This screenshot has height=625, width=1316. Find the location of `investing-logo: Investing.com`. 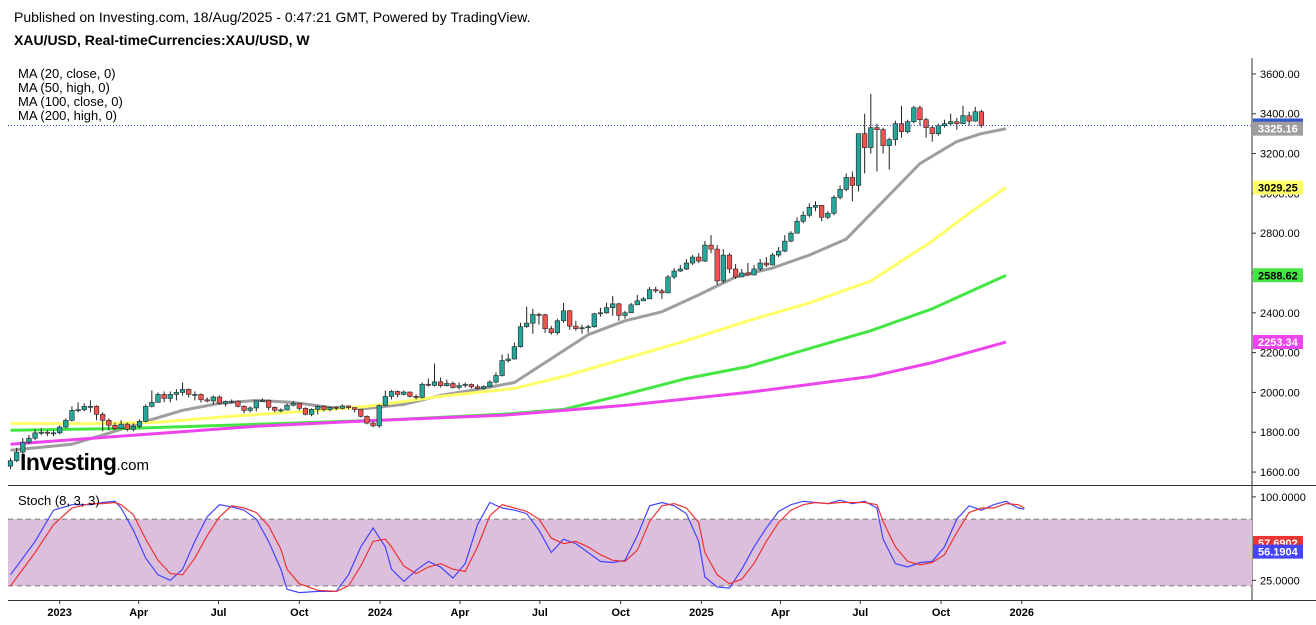

investing-logo: Investing.com is located at coordinates (84, 462).